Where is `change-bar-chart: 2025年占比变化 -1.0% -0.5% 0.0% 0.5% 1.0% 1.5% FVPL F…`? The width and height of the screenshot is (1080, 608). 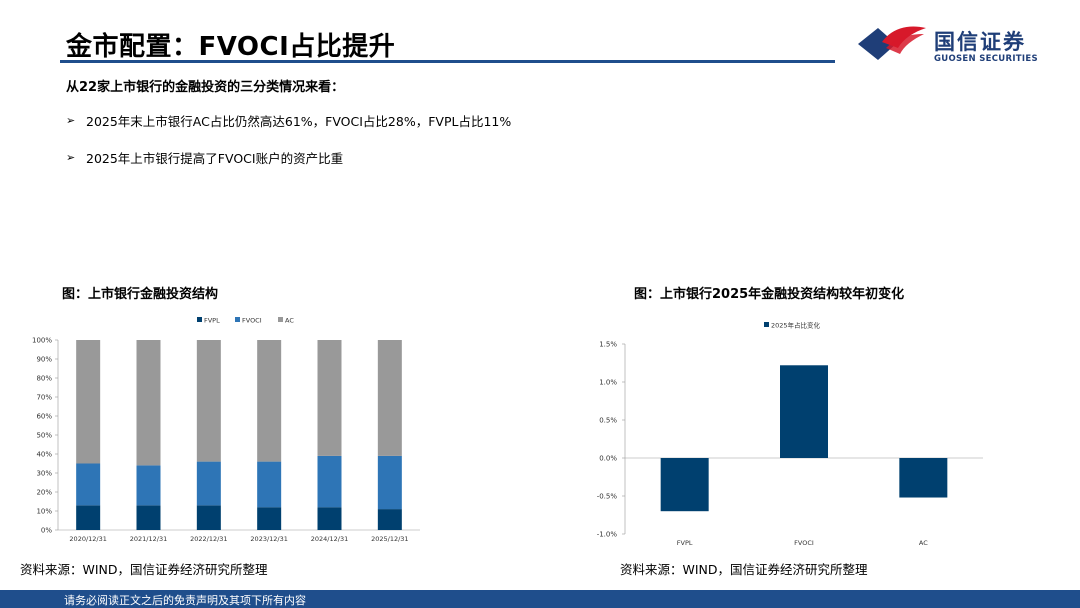 change-bar-chart: 2025年占比变化 -1.0% -0.5% 0.0% 0.5% 1.0% 1.5% FVPL F… is located at coordinates (790, 434).